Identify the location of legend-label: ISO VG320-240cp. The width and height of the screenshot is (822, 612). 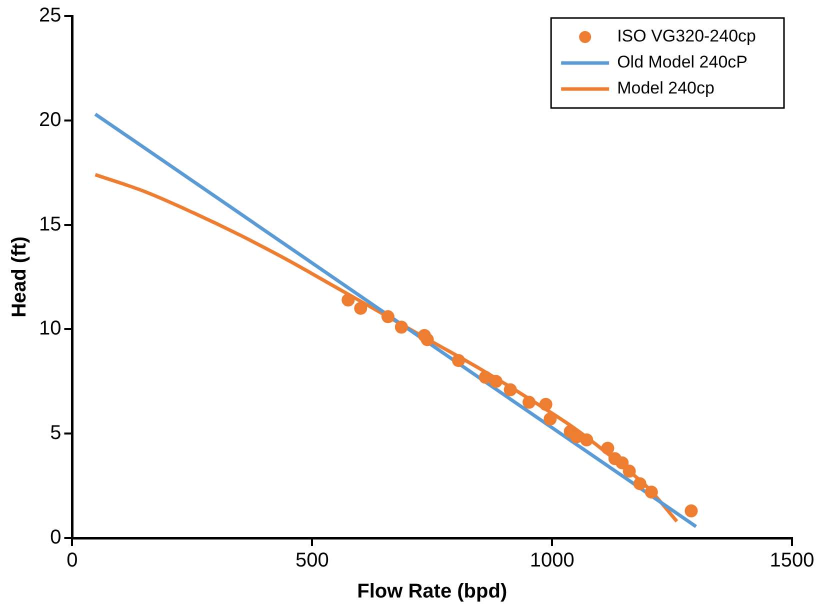
(686, 36).